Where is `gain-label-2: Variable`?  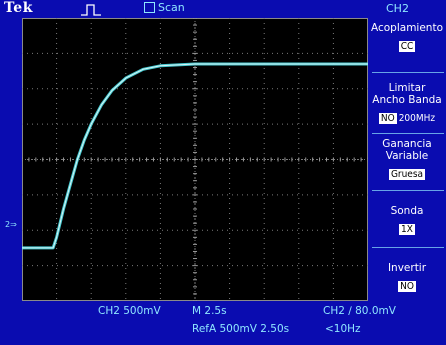 gain-label-2: Variable is located at coordinates (407, 156).